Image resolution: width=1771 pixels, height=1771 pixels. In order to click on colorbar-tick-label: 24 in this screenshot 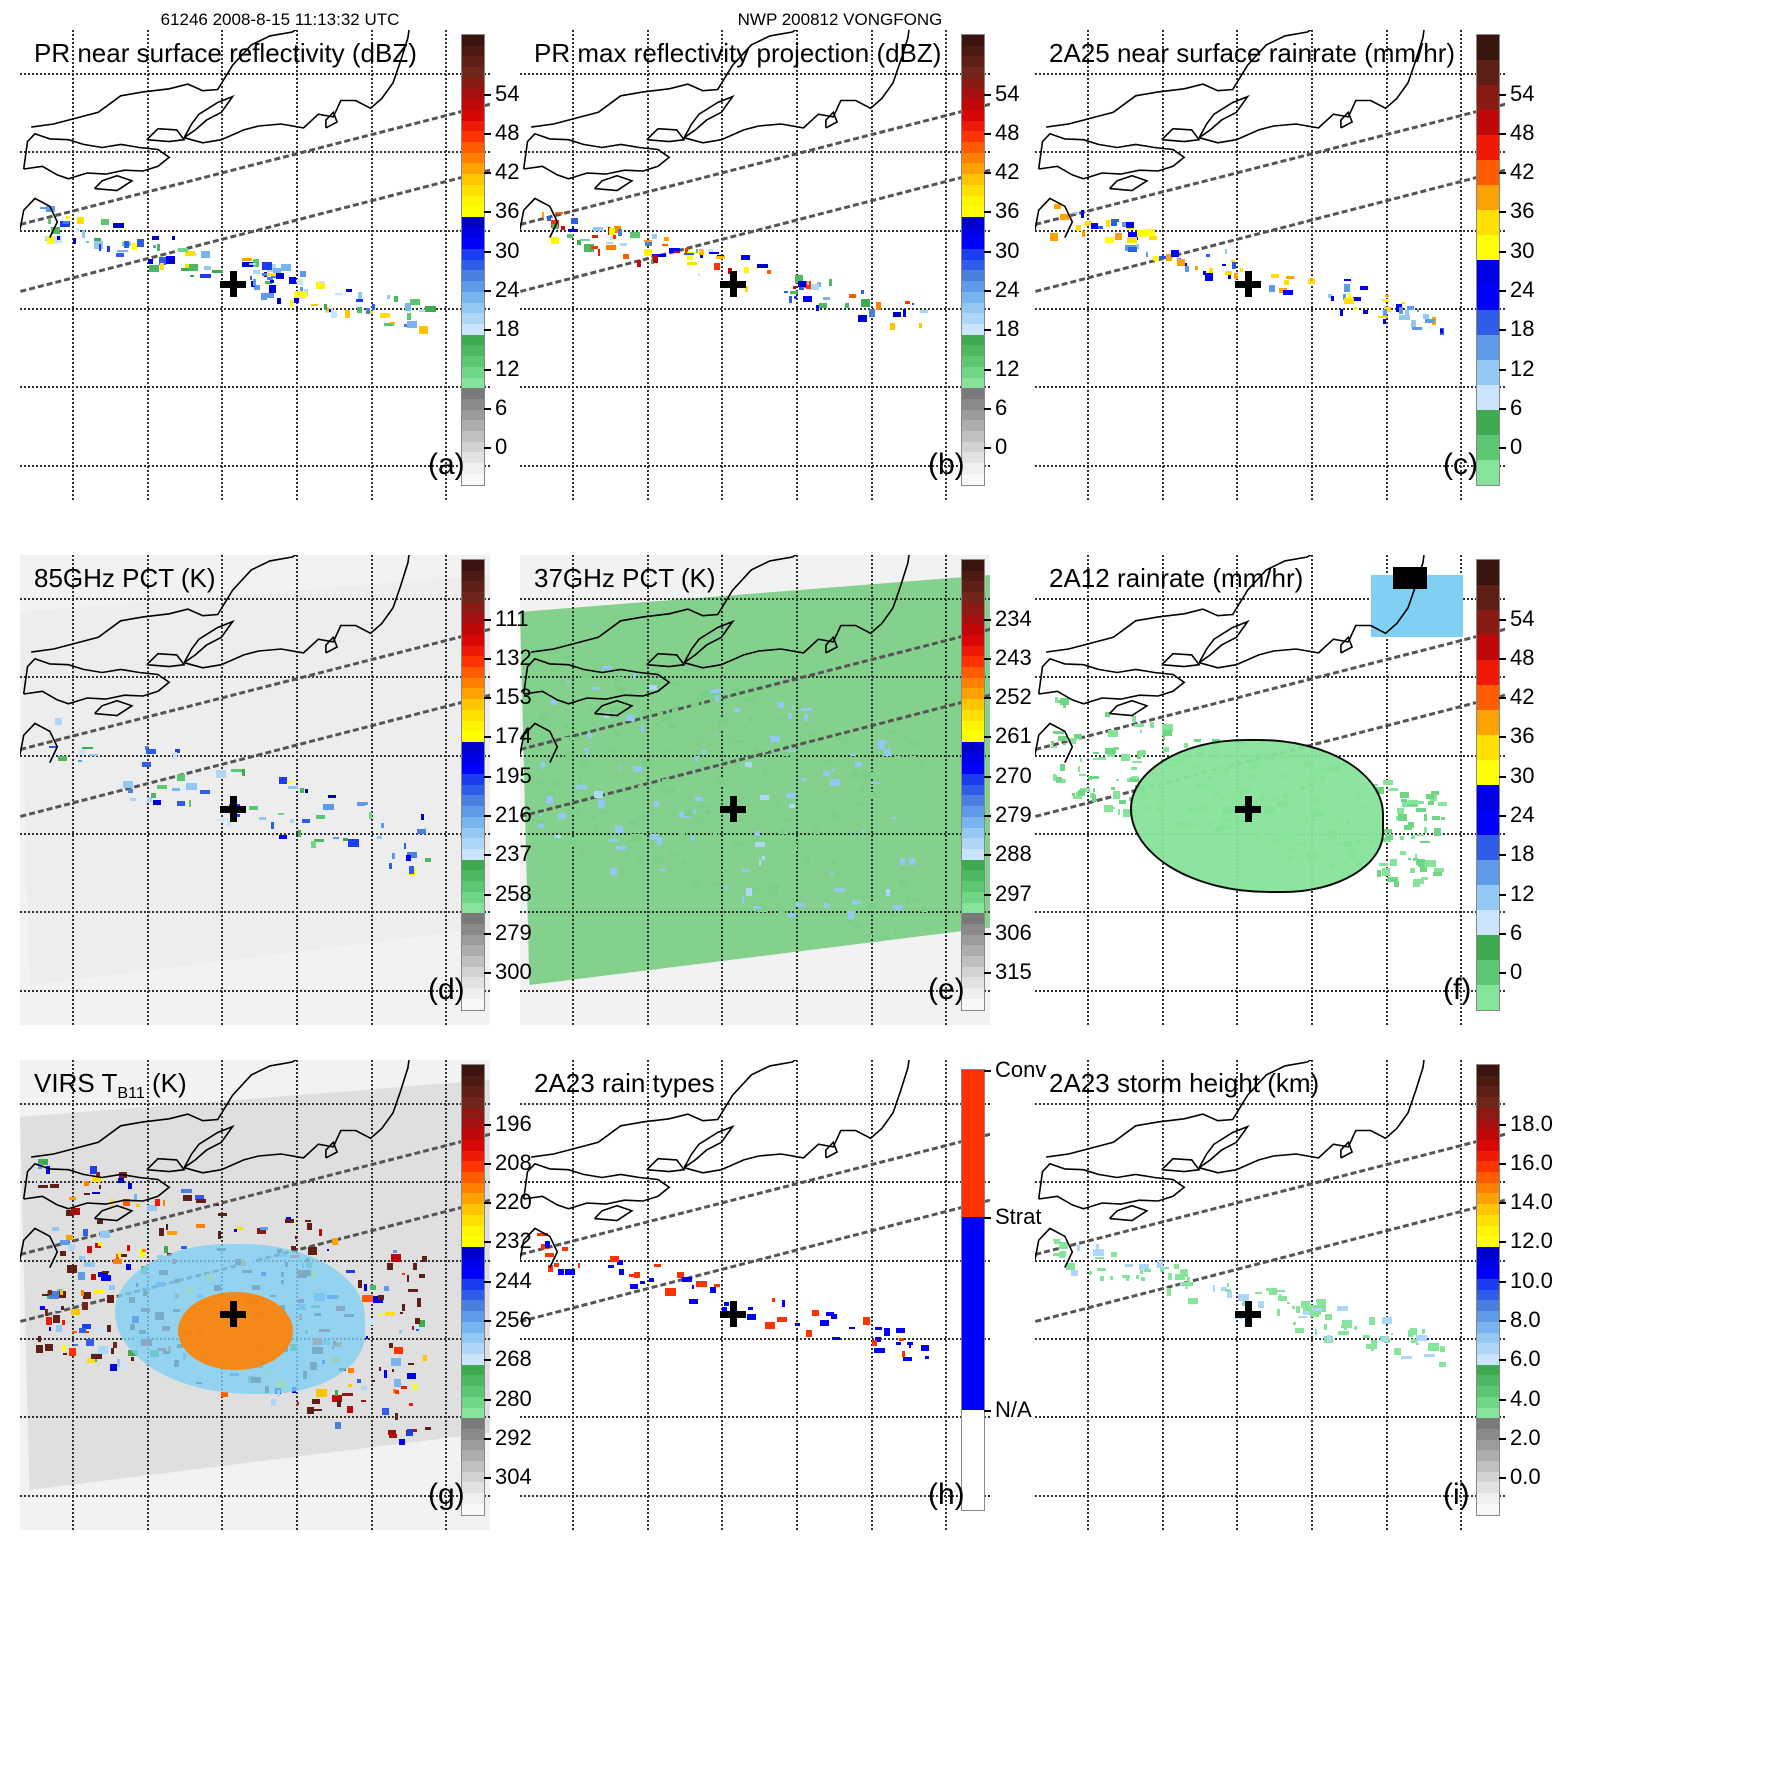, I will do `click(507, 289)`.